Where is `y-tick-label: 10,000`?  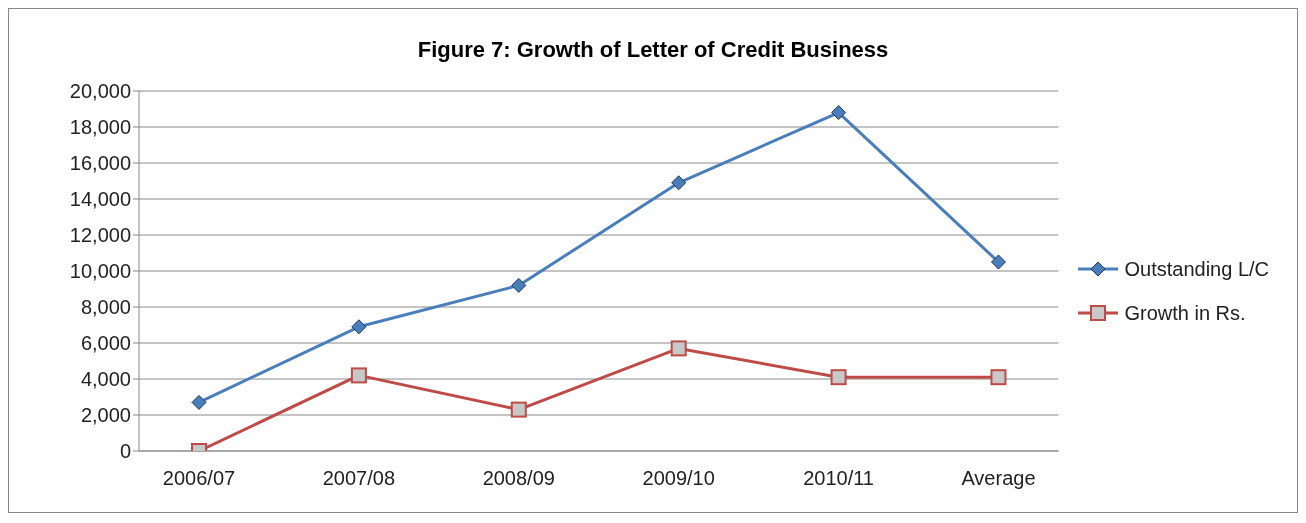 y-tick-label: 10,000 is located at coordinates (100, 271).